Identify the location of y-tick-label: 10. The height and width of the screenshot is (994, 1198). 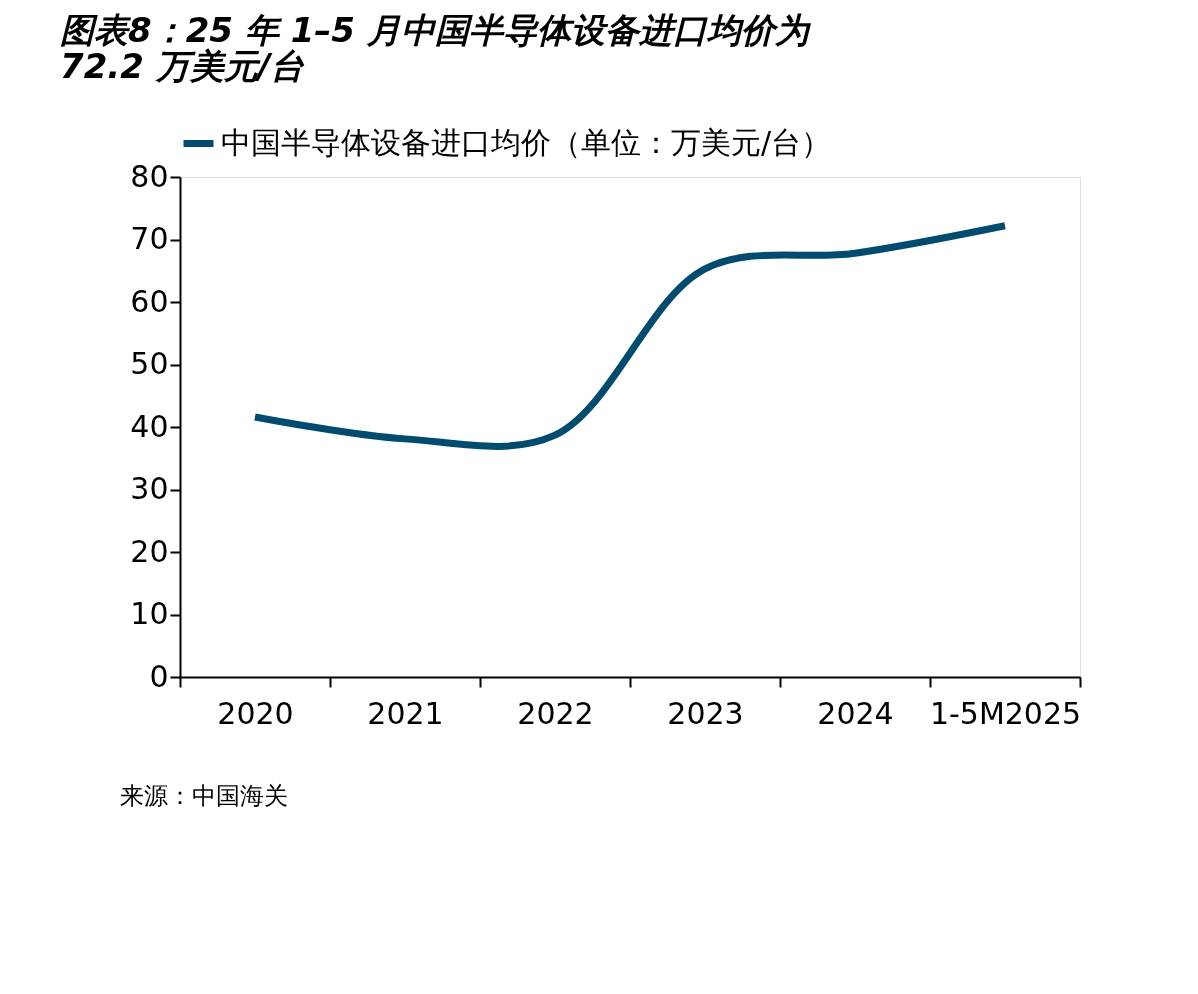
(149, 613).